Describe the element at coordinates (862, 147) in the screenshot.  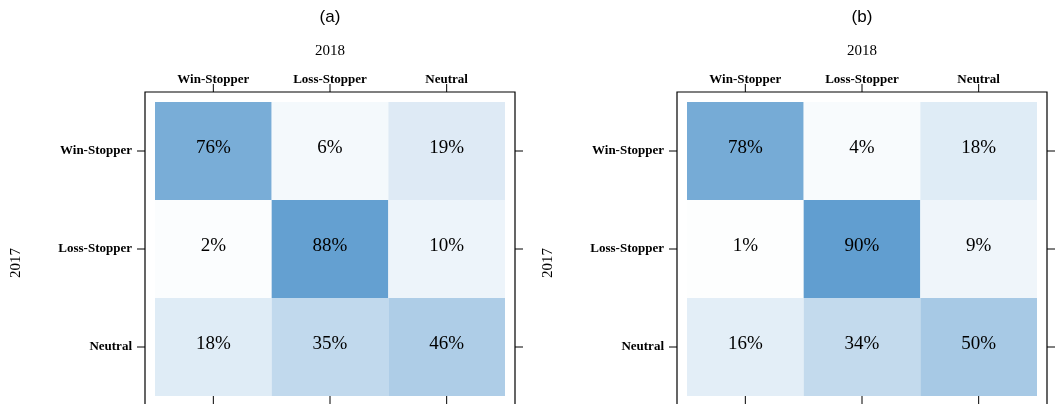
I see `data-label: 4%` at that location.